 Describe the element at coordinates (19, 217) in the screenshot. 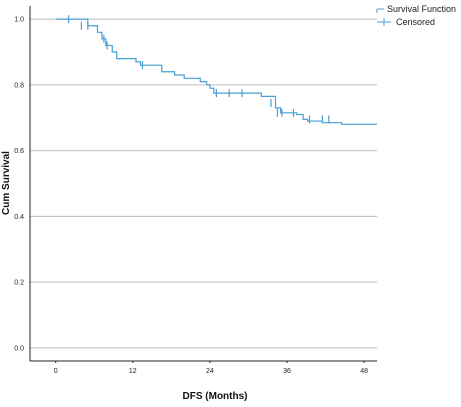

I see `y-tick-label: 0.4` at that location.